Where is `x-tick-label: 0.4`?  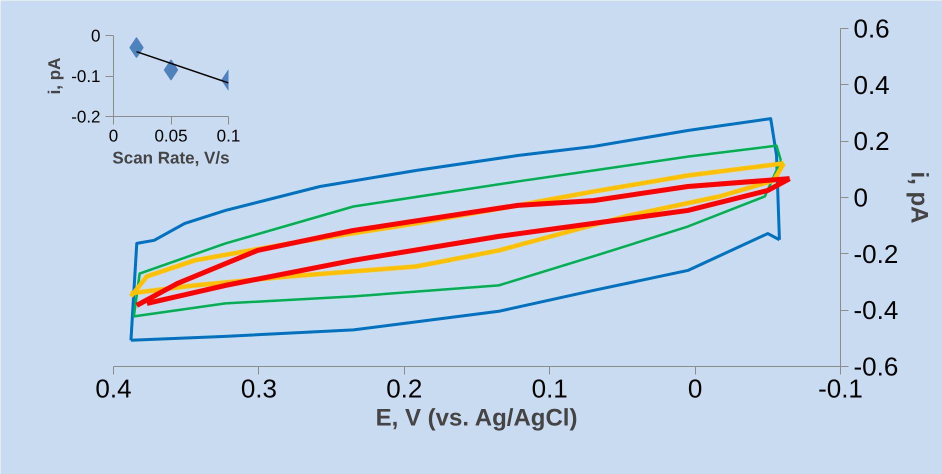 x-tick-label: 0.4 is located at coordinates (113, 389).